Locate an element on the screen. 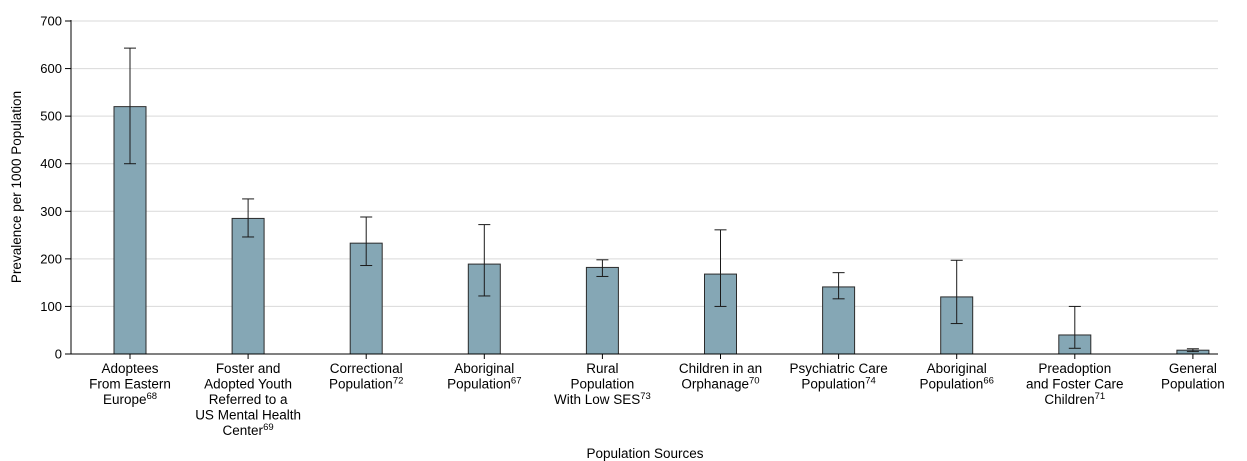 This screenshot has height=461, width=1247. category-label-line: Psychiatric Care is located at coordinates (838, 368).